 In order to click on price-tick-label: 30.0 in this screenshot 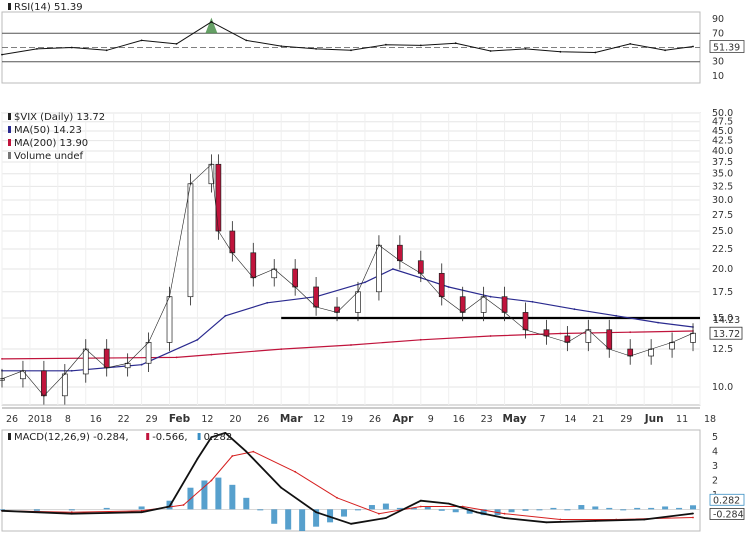, I will do `click(722, 200)`.